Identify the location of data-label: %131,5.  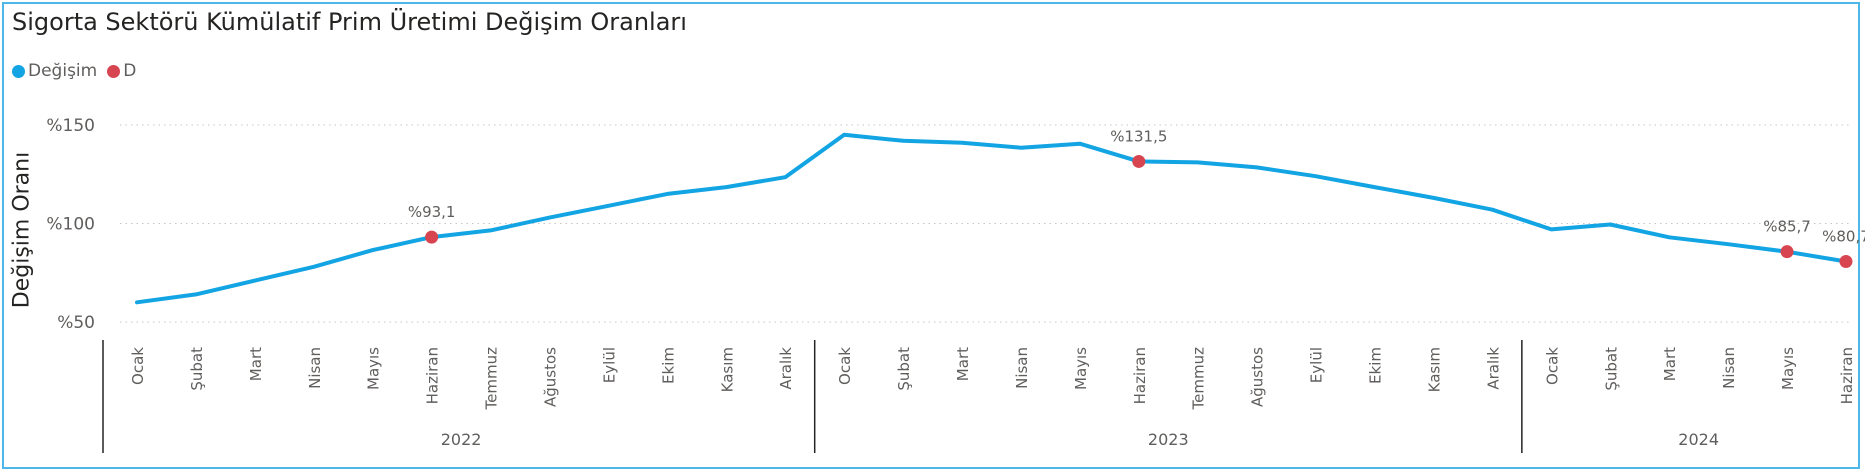
(1138, 136).